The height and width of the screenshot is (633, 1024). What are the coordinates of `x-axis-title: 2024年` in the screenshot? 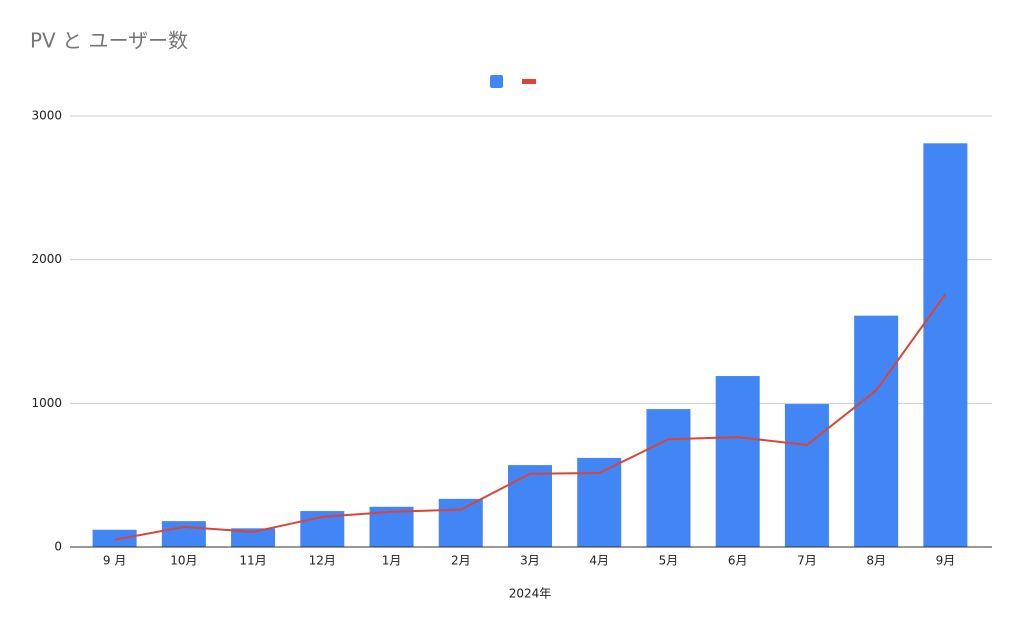 It's located at (530, 594).